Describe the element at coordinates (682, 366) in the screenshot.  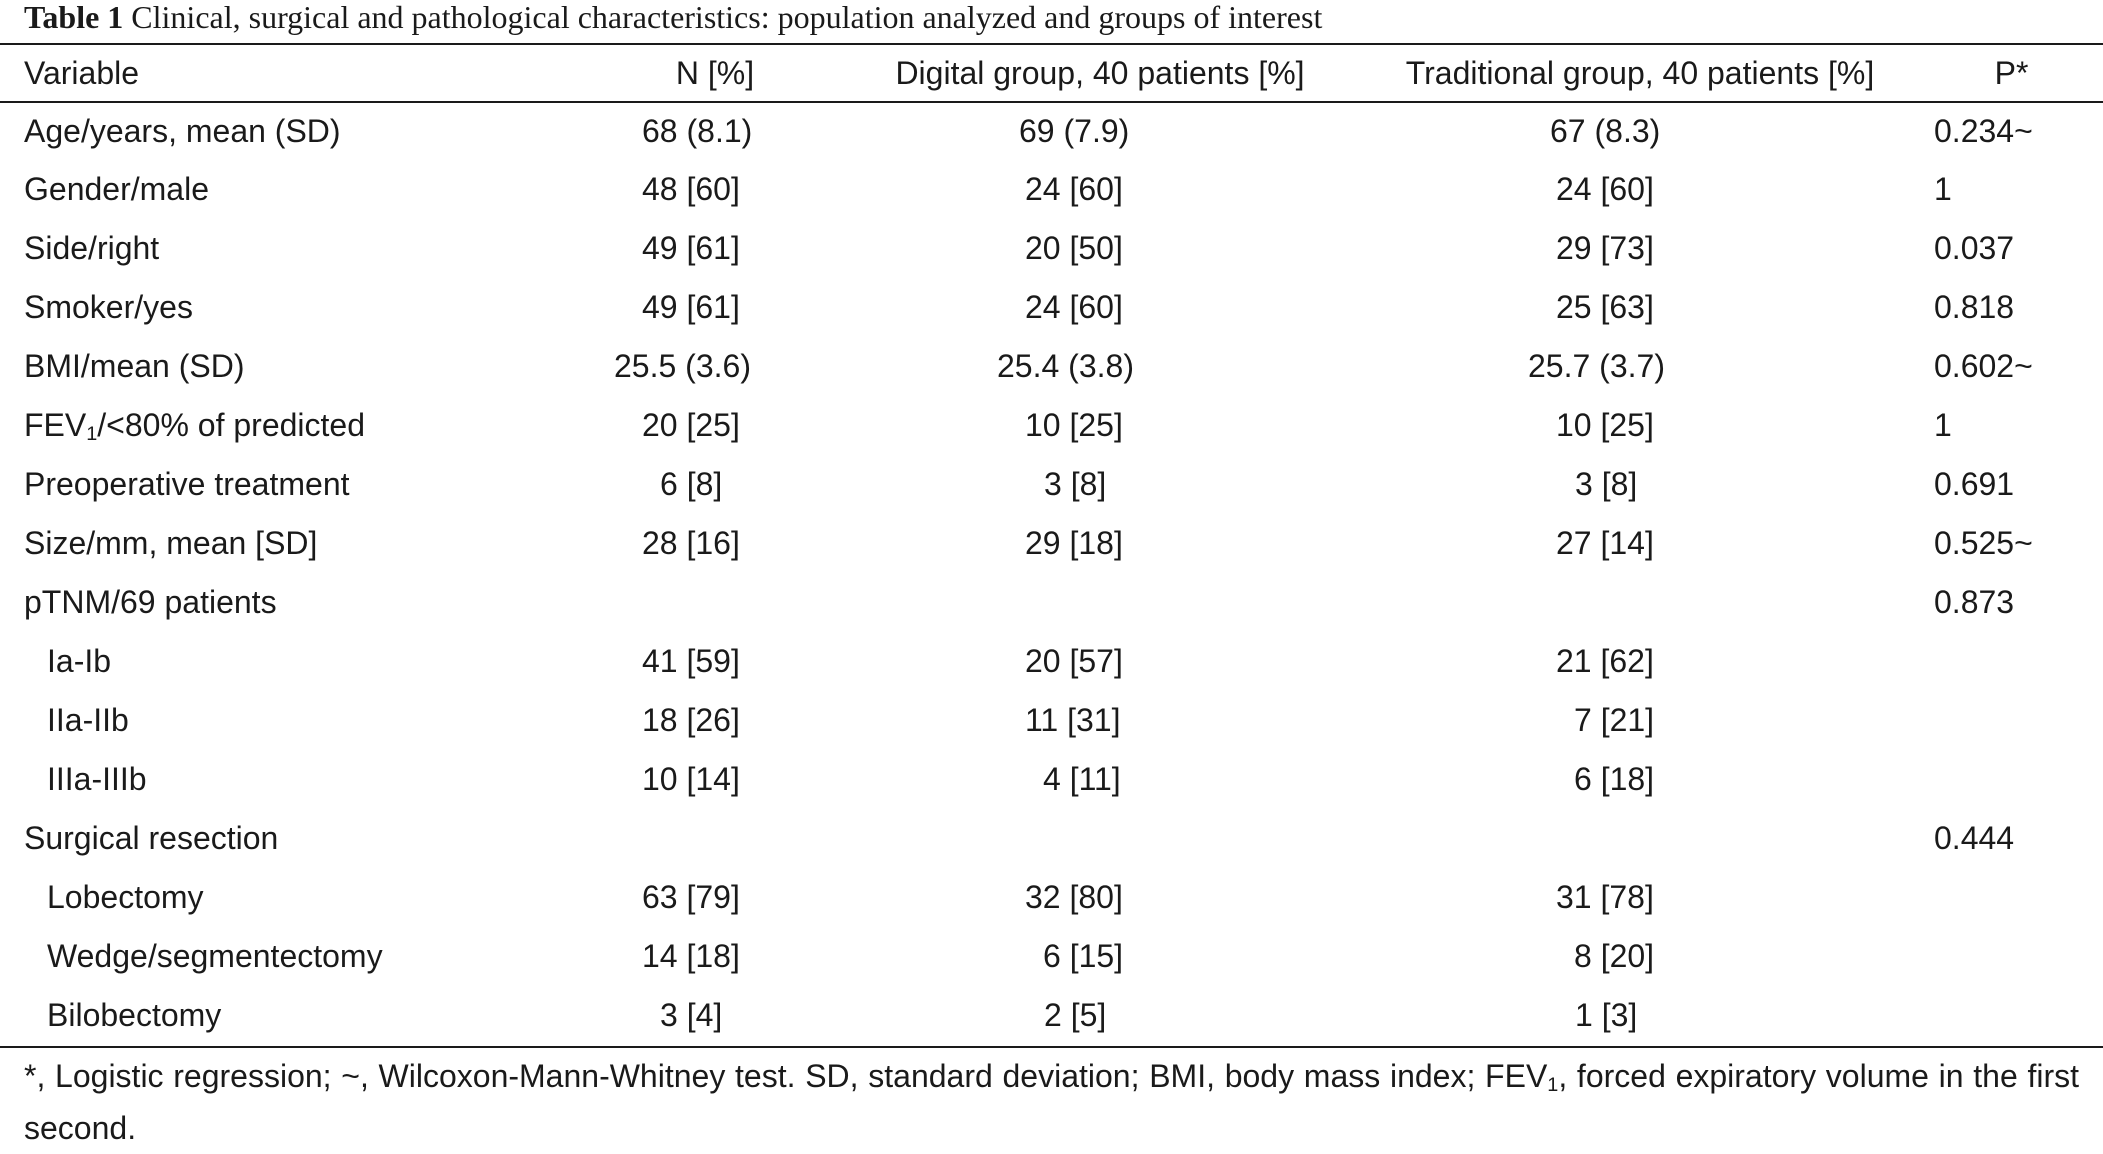
I see `cell-n: 25.5 (3.6)` at that location.